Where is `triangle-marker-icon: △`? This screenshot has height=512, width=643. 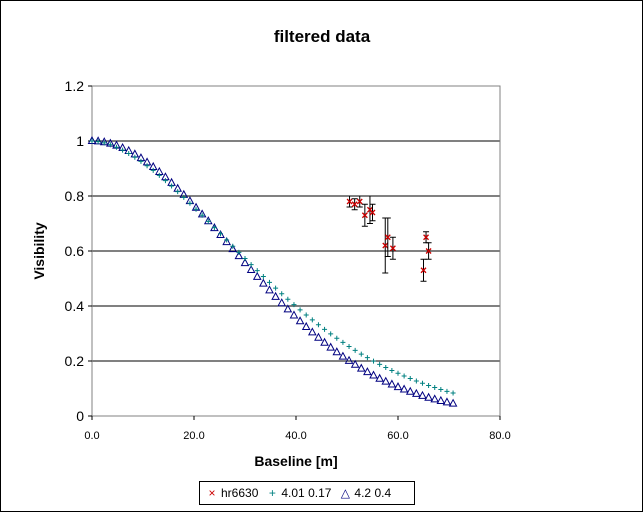 triangle-marker-icon: △ is located at coordinates (345, 493).